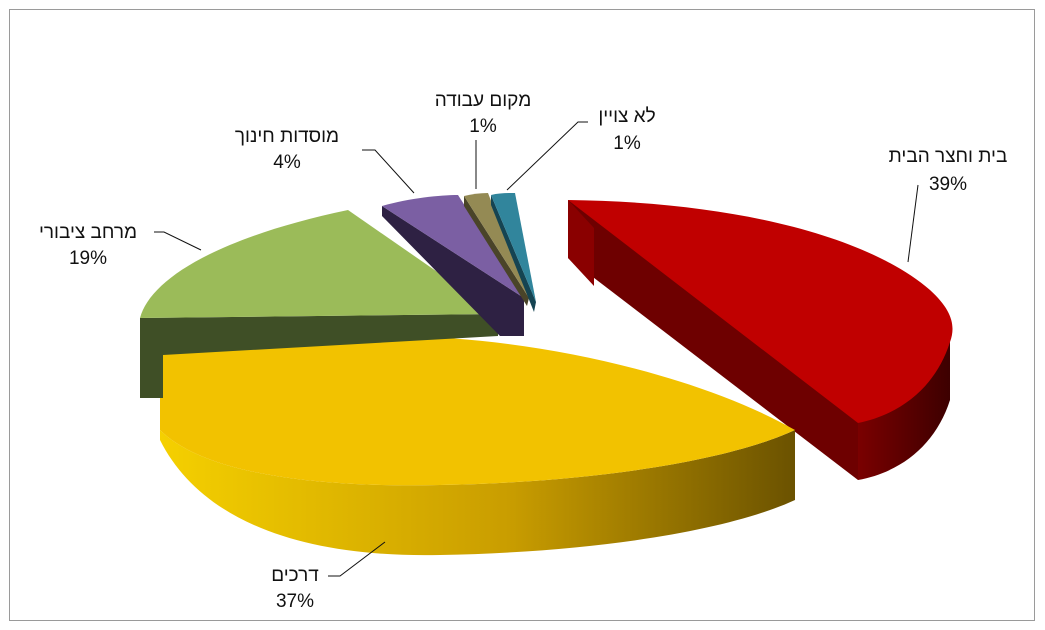 This screenshot has width=1045, height=630. I want to click on slice-workplace, so click(496, 249).